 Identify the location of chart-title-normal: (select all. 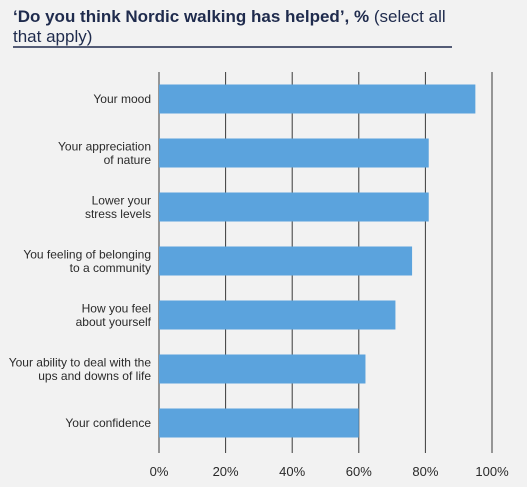
(407, 16).